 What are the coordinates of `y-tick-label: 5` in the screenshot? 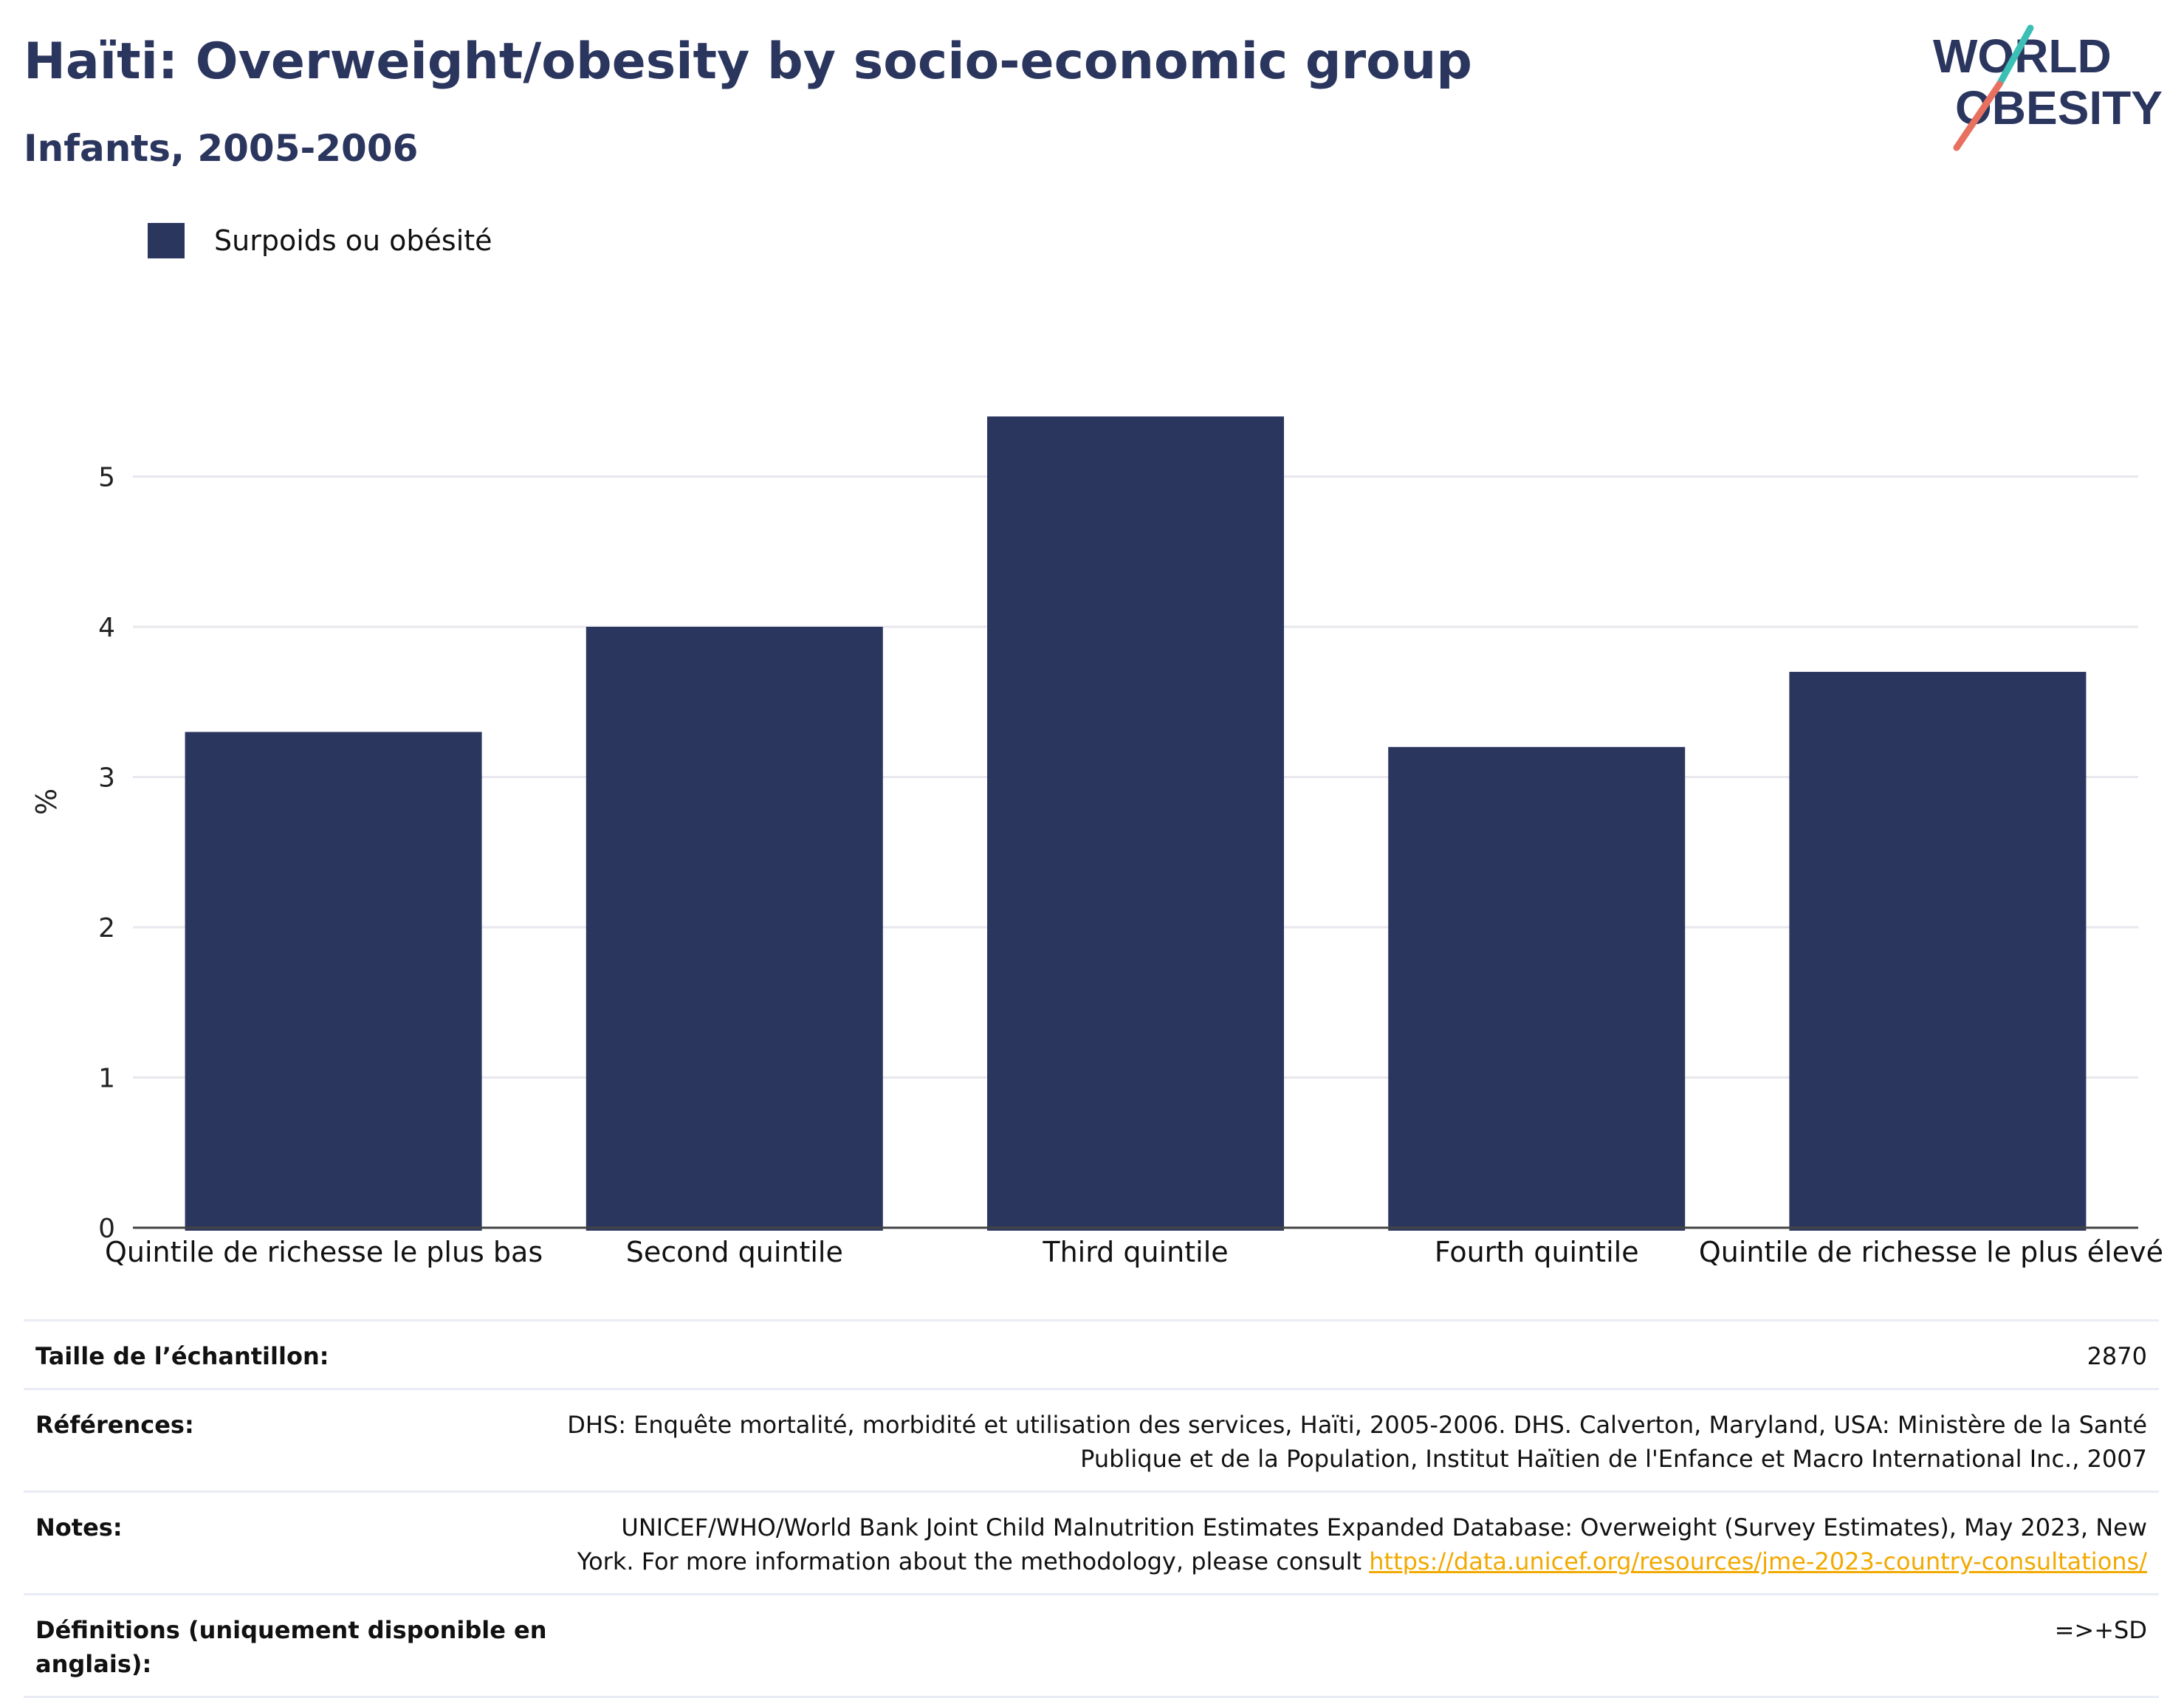 It's located at (107, 478).